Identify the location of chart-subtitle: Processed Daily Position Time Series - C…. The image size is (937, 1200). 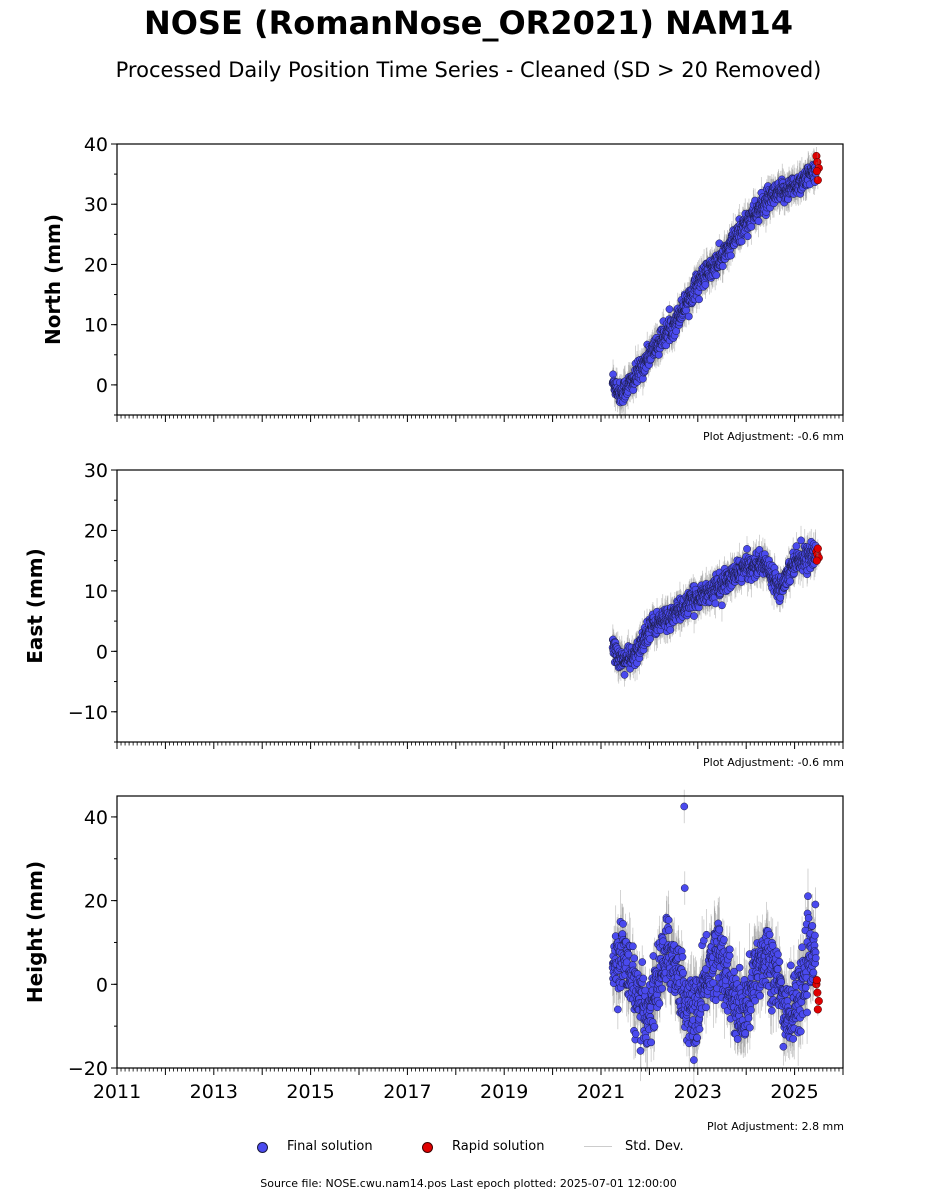
(468, 70).